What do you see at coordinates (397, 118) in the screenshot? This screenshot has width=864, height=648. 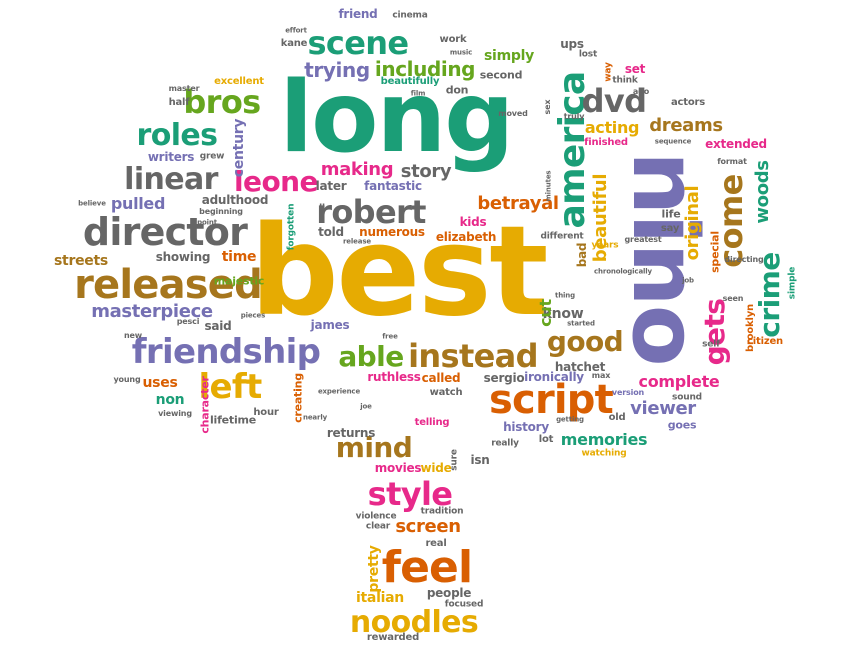 I see `word-long: long` at bounding box center [397, 118].